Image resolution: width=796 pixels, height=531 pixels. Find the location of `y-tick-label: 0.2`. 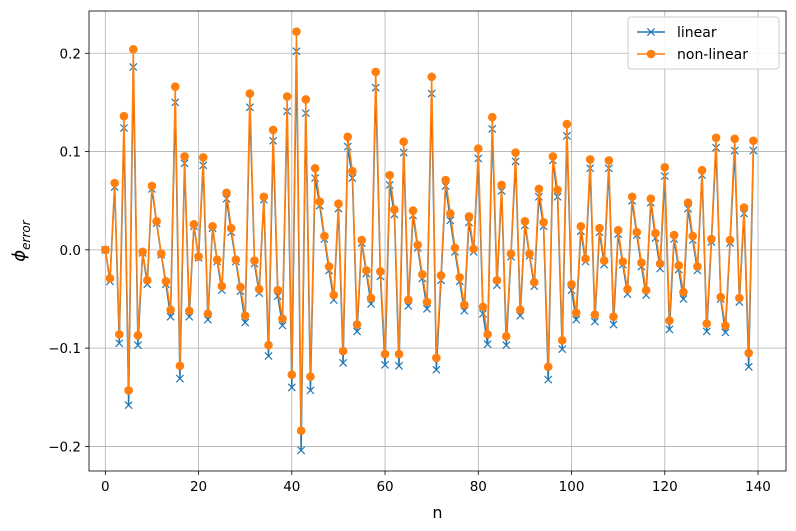

y-tick-label: 0.2 is located at coordinates (70, 54).